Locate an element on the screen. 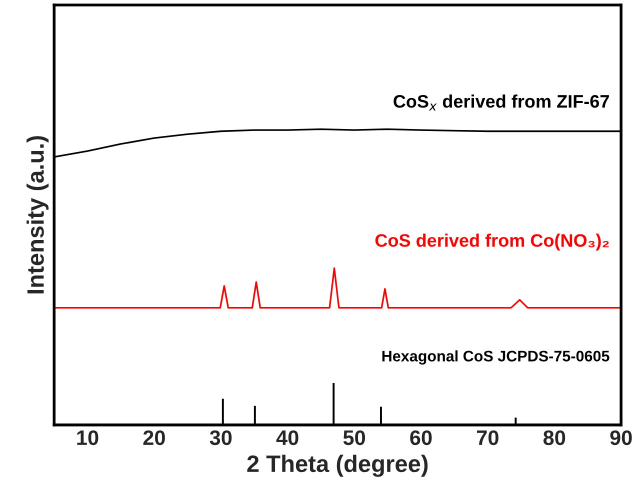 The image size is (637, 497). x-tick-label: 60 is located at coordinates (421, 438).